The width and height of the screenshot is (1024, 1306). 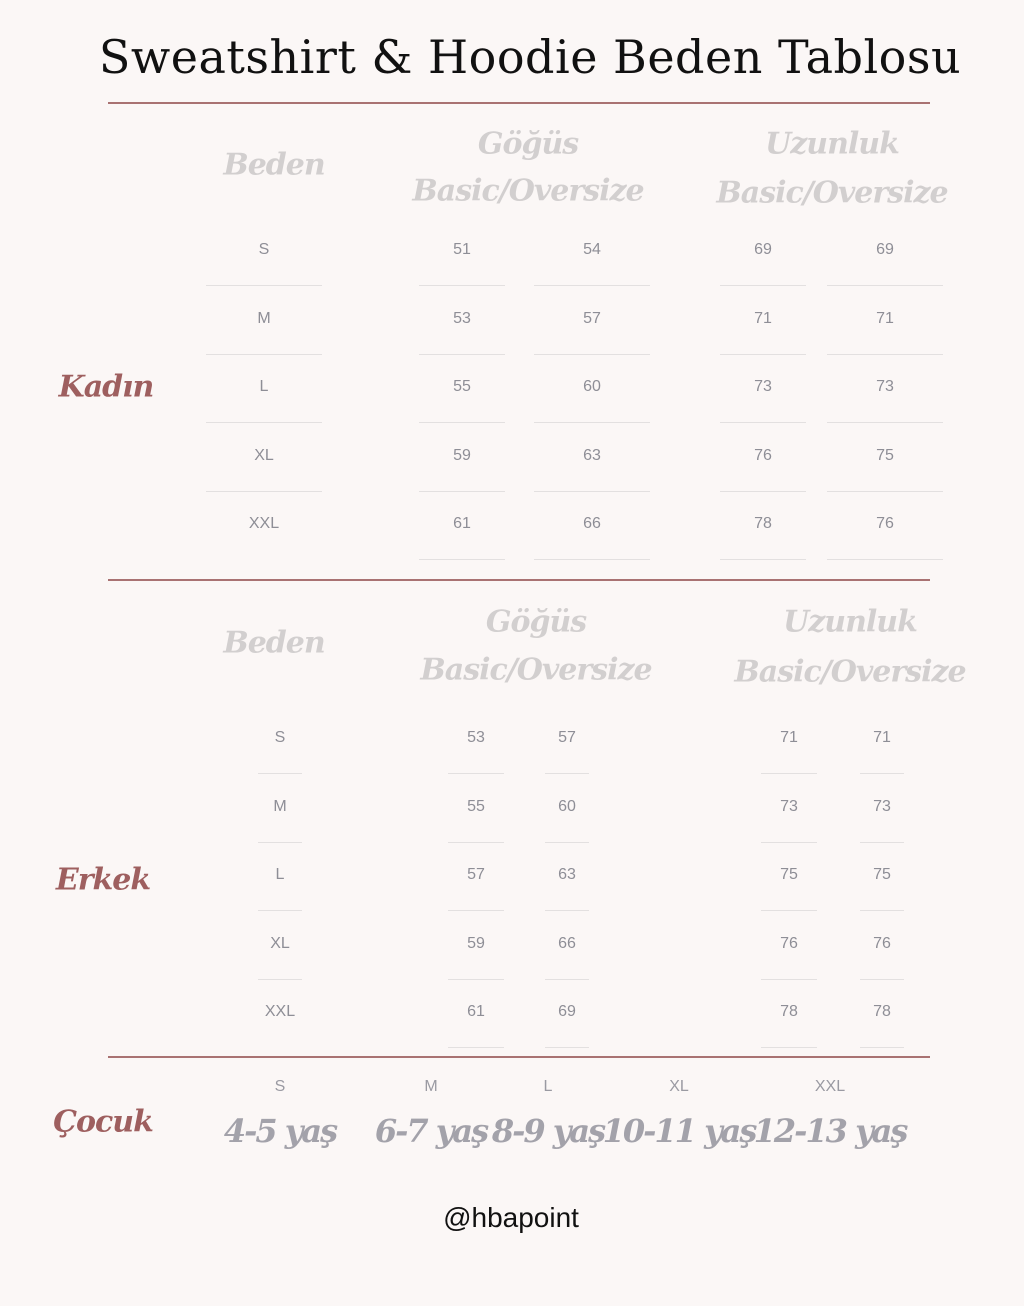 I want to click on cell-uzunluk-basic: 71, so click(x=763, y=318).